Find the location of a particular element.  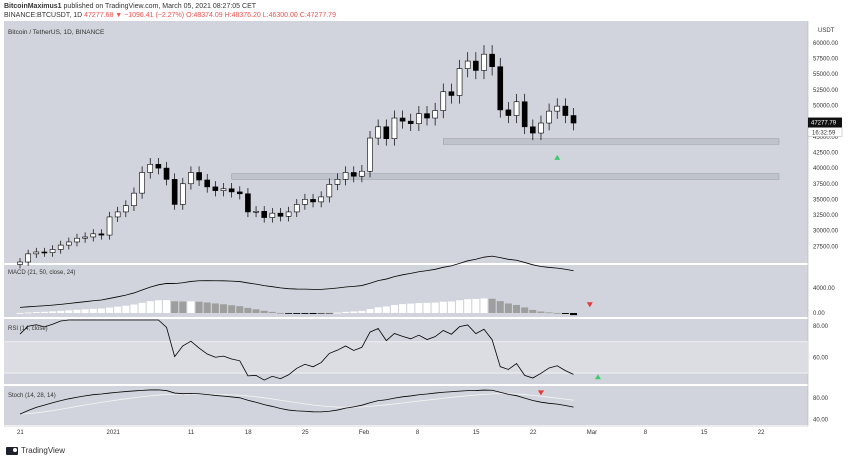

stoch-k-line is located at coordinates (296, 402).